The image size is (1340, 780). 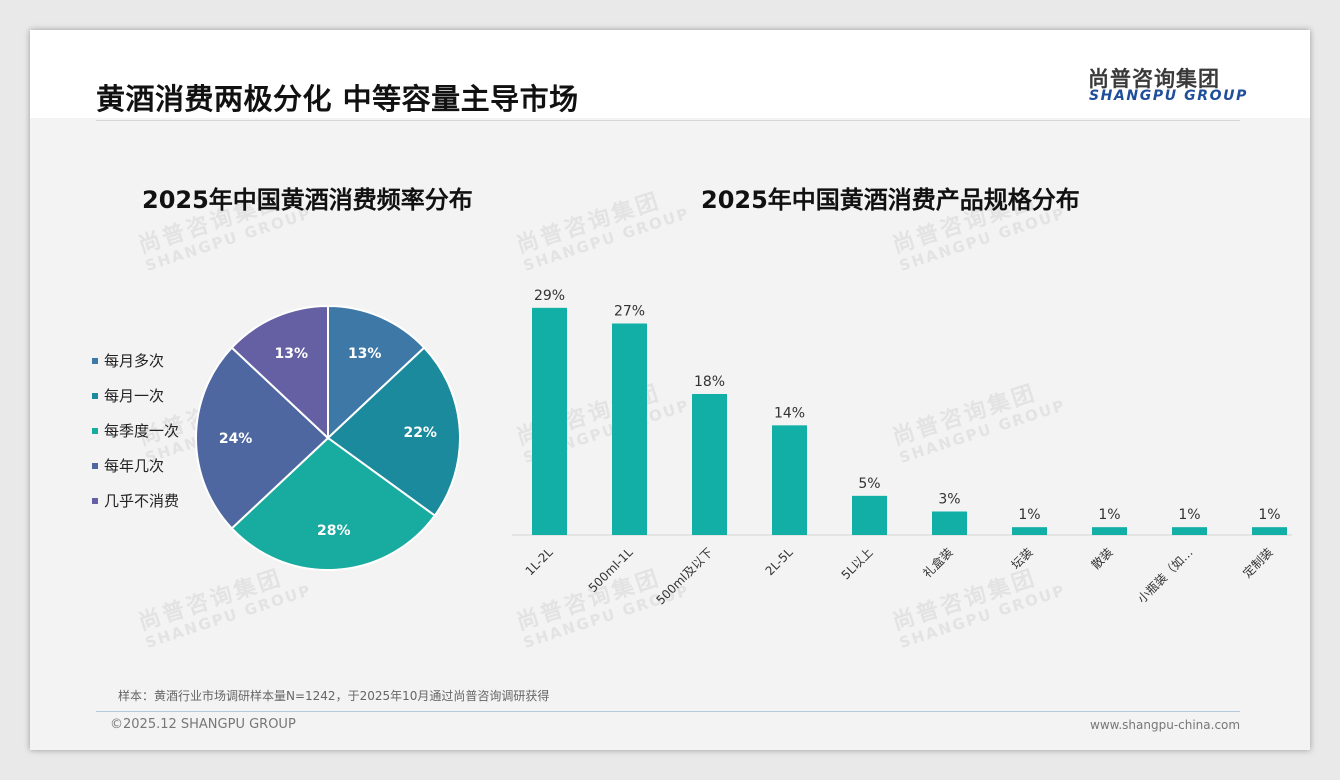 What do you see at coordinates (539, 561) in the screenshot?
I see `x-tick-label: 1L-2L` at bounding box center [539, 561].